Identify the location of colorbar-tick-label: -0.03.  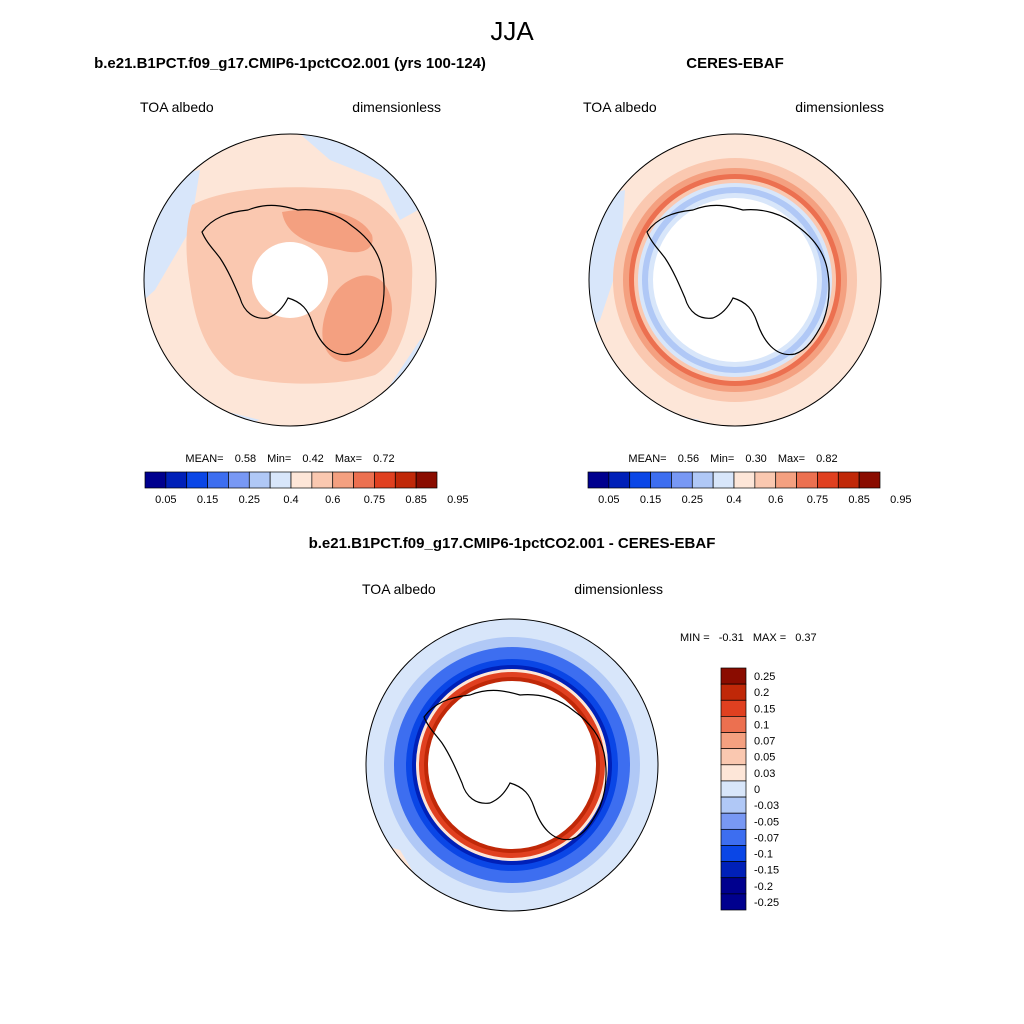
(766, 806).